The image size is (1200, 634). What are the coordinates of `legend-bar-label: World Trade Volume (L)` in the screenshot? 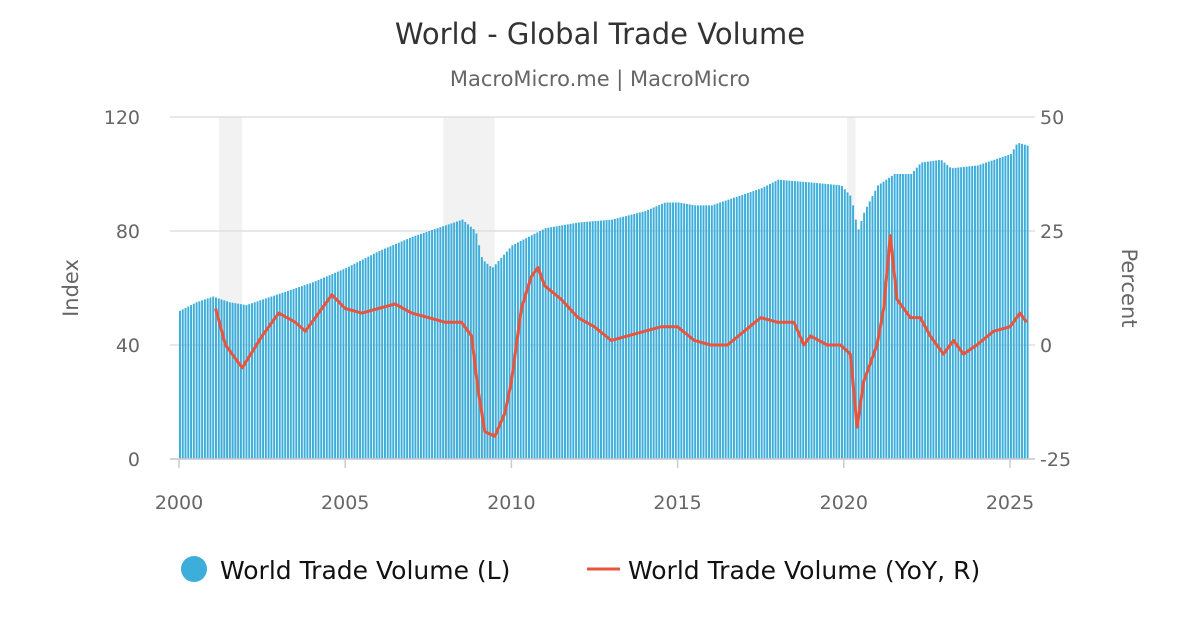 It's located at (365, 570).